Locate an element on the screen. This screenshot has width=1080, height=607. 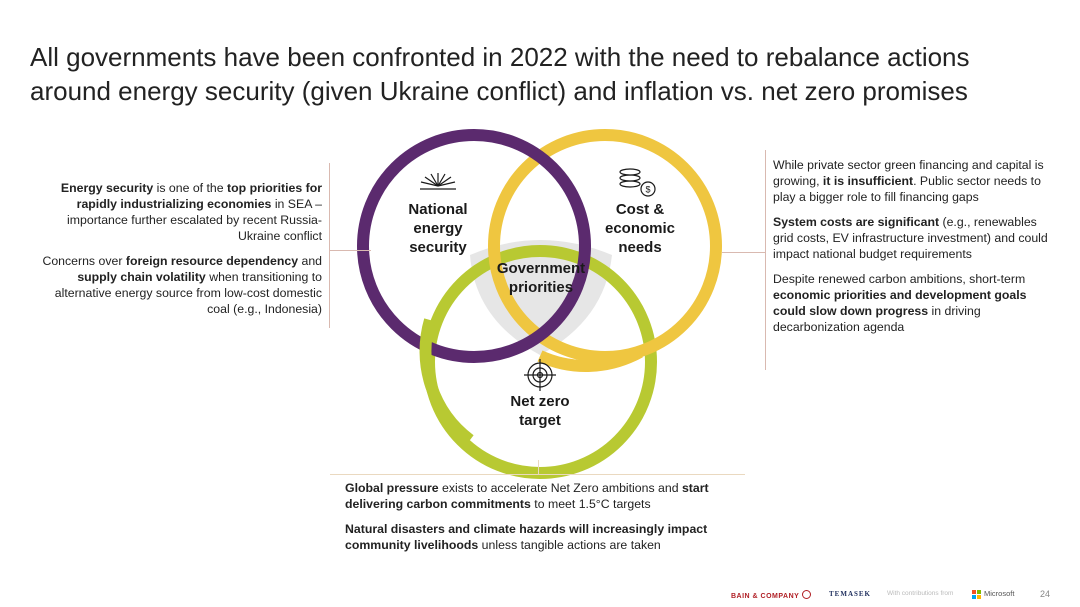
cost-label-line-1: Cost & is located at coordinates (640, 209).